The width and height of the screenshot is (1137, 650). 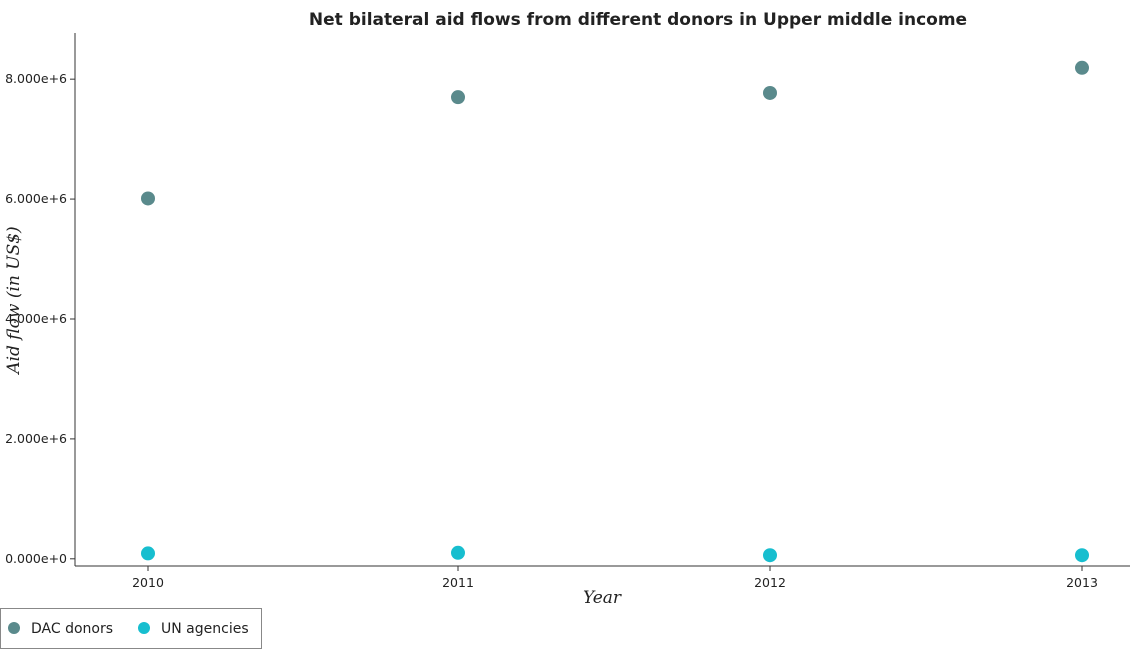 What do you see at coordinates (148, 582) in the screenshot?
I see `x-tick-label: 2010` at bounding box center [148, 582].